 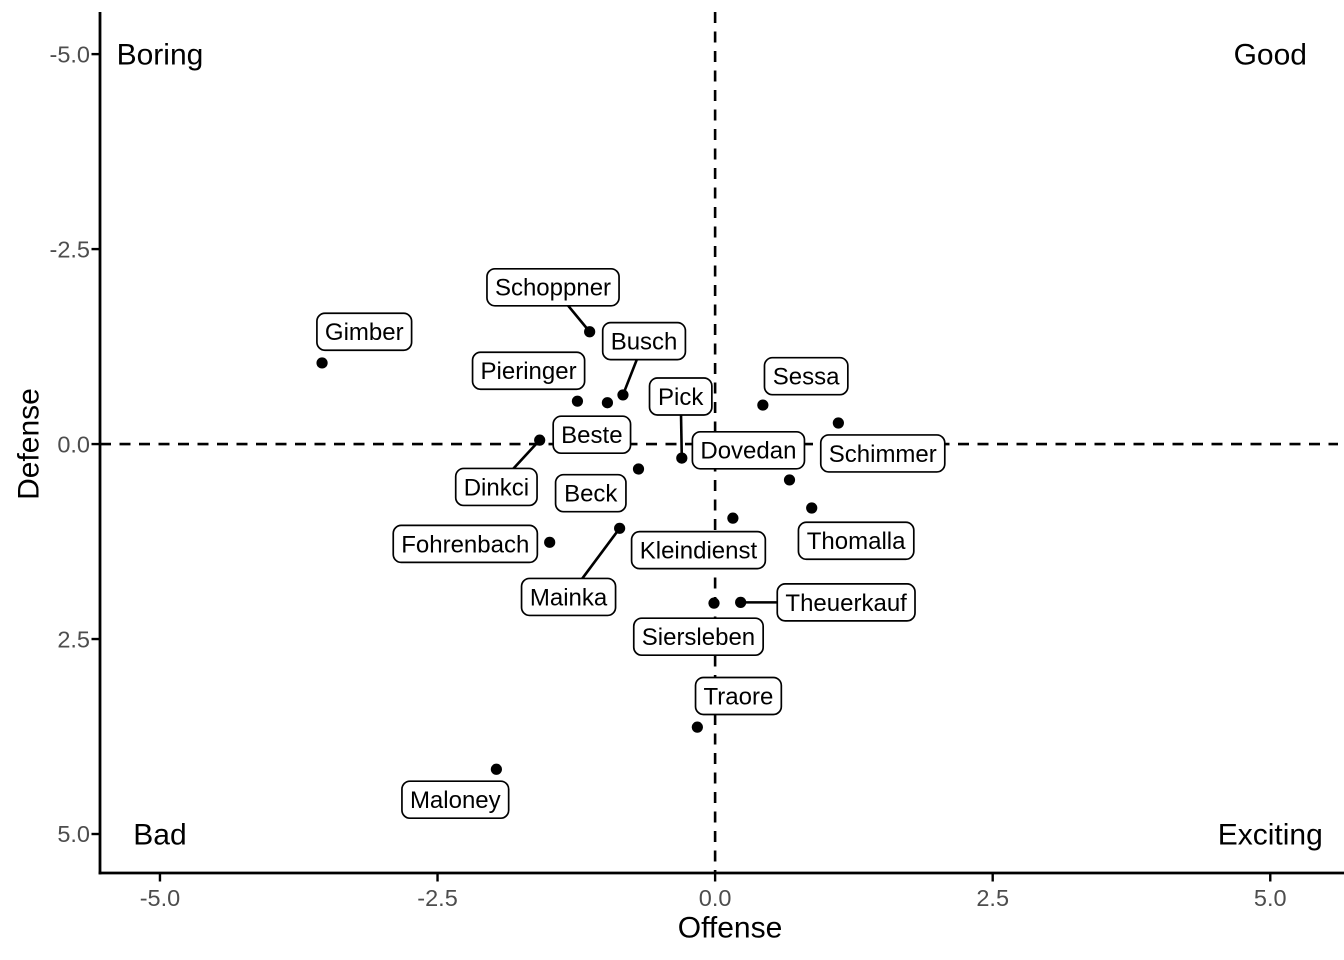 I want to click on point-label-sessa: Sessa, so click(x=806, y=376).